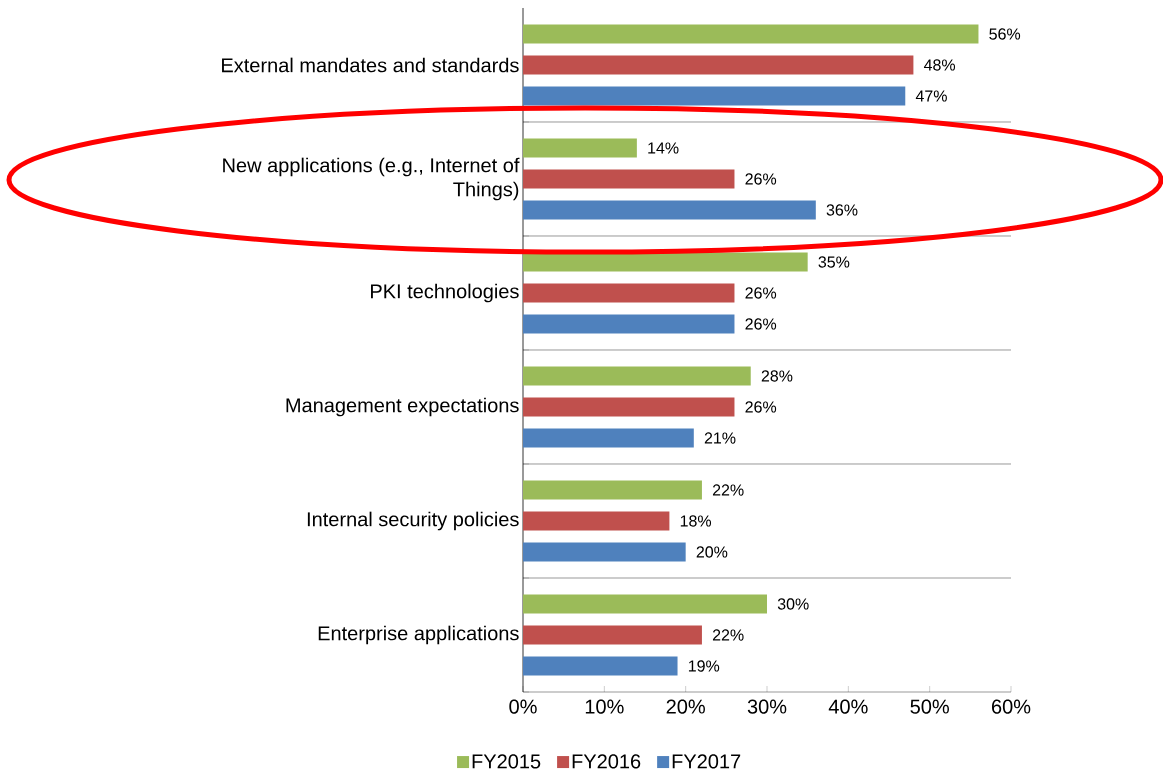  What do you see at coordinates (929, 706) in the screenshot?
I see `x-tick-label: 50%` at bounding box center [929, 706].